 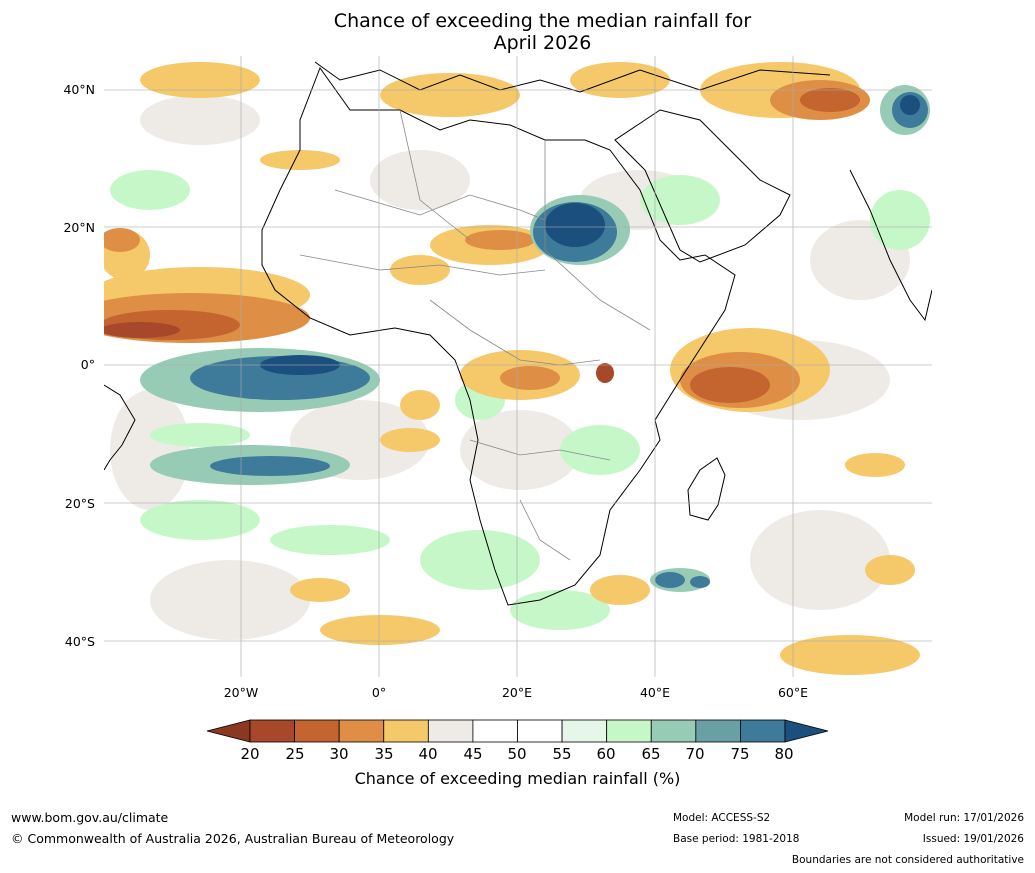 What do you see at coordinates (79, 227) in the screenshot?
I see `lat-label-20n: 20°N` at bounding box center [79, 227].